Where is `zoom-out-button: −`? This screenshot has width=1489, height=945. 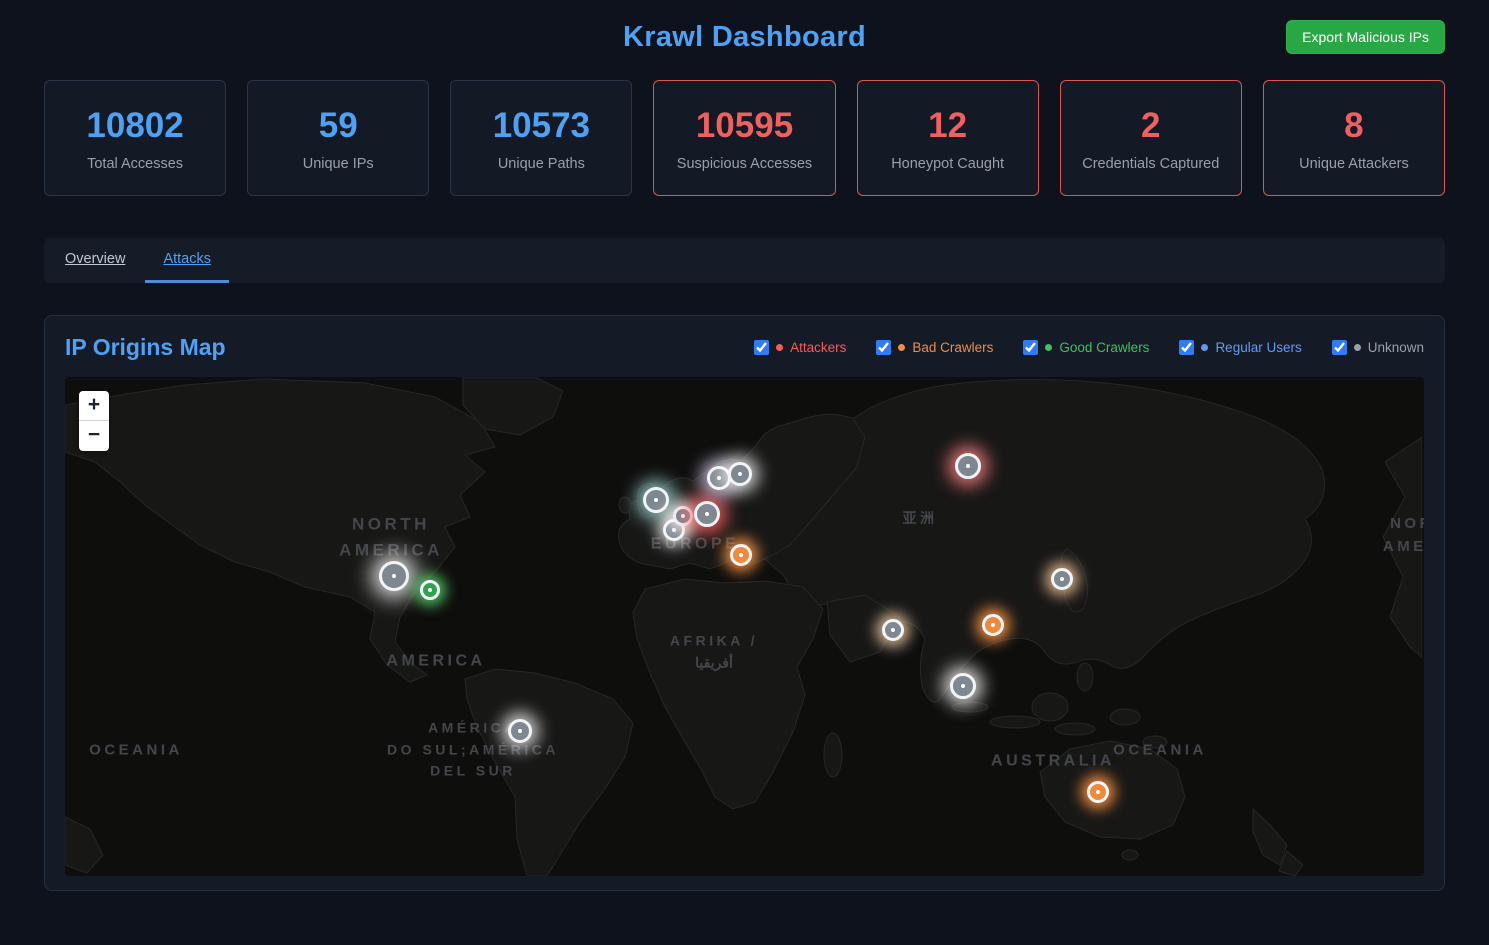
zoom-out-button: − is located at coordinates (94, 434).